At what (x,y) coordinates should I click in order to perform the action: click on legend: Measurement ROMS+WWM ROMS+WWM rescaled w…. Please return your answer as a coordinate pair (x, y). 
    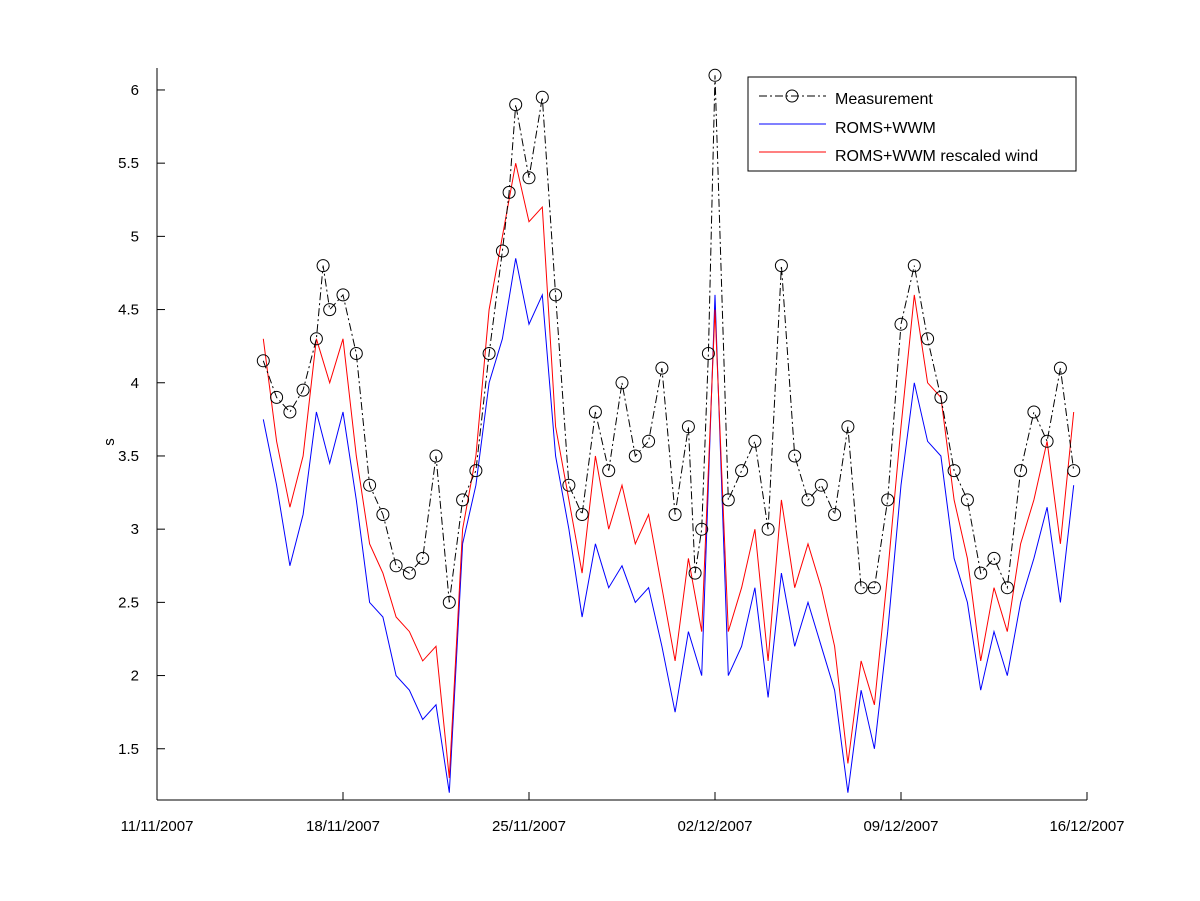
    Looking at the image, I should click on (912, 124).